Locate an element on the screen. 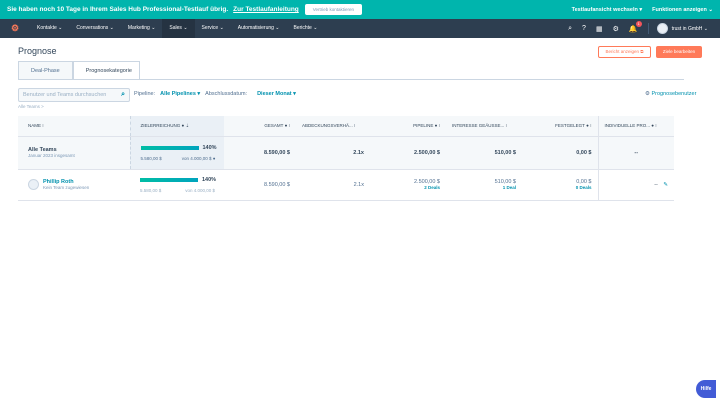 The height and width of the screenshot is (405, 720). header-interest: INTERESSE GEÄUSSE... ⁝ is located at coordinates (484, 126).